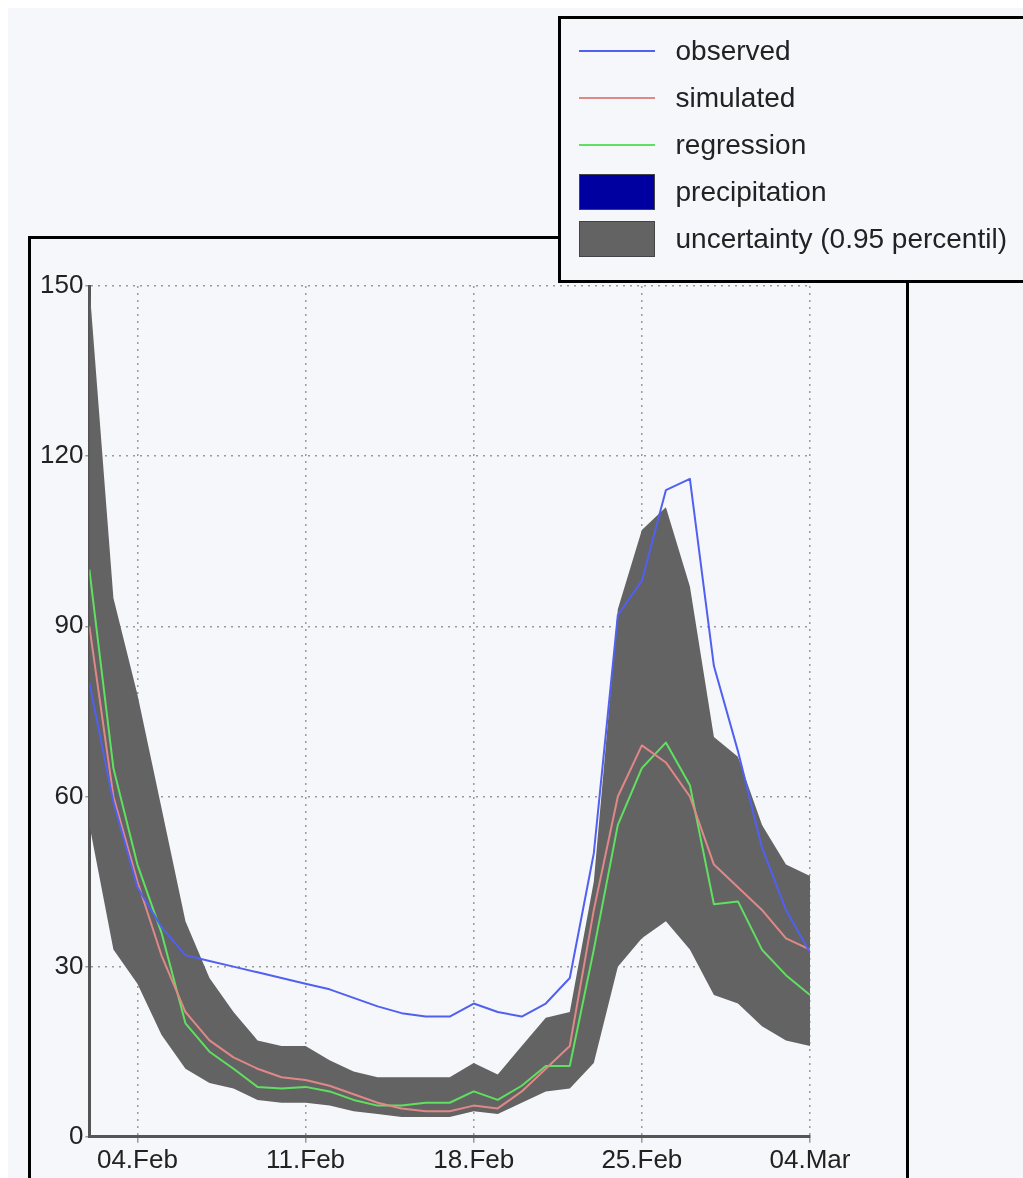  I want to click on legend-label: simulated, so click(735, 97).